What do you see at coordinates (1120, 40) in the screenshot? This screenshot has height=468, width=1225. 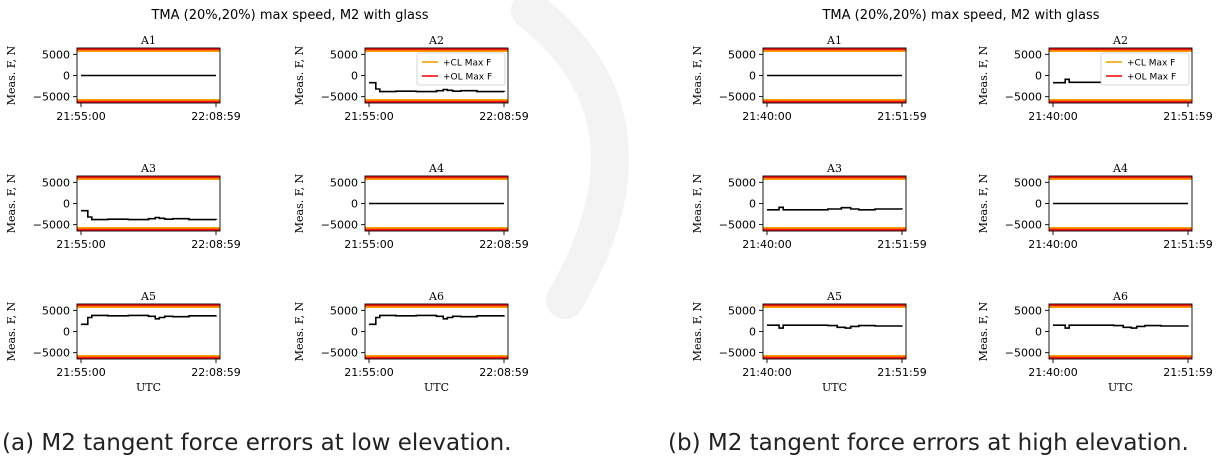 I see `fig1-a2-title: A2` at bounding box center [1120, 40].